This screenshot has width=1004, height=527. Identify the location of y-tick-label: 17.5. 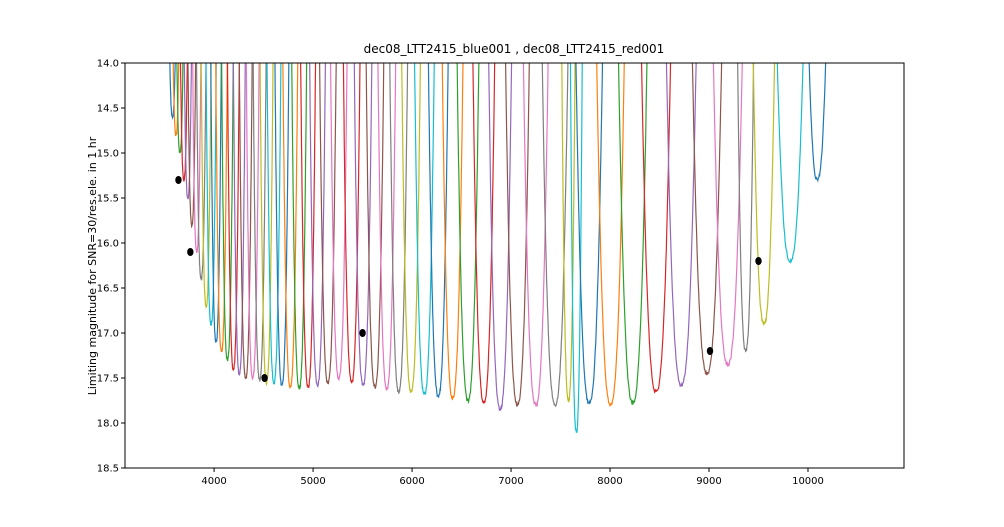
(108, 379).